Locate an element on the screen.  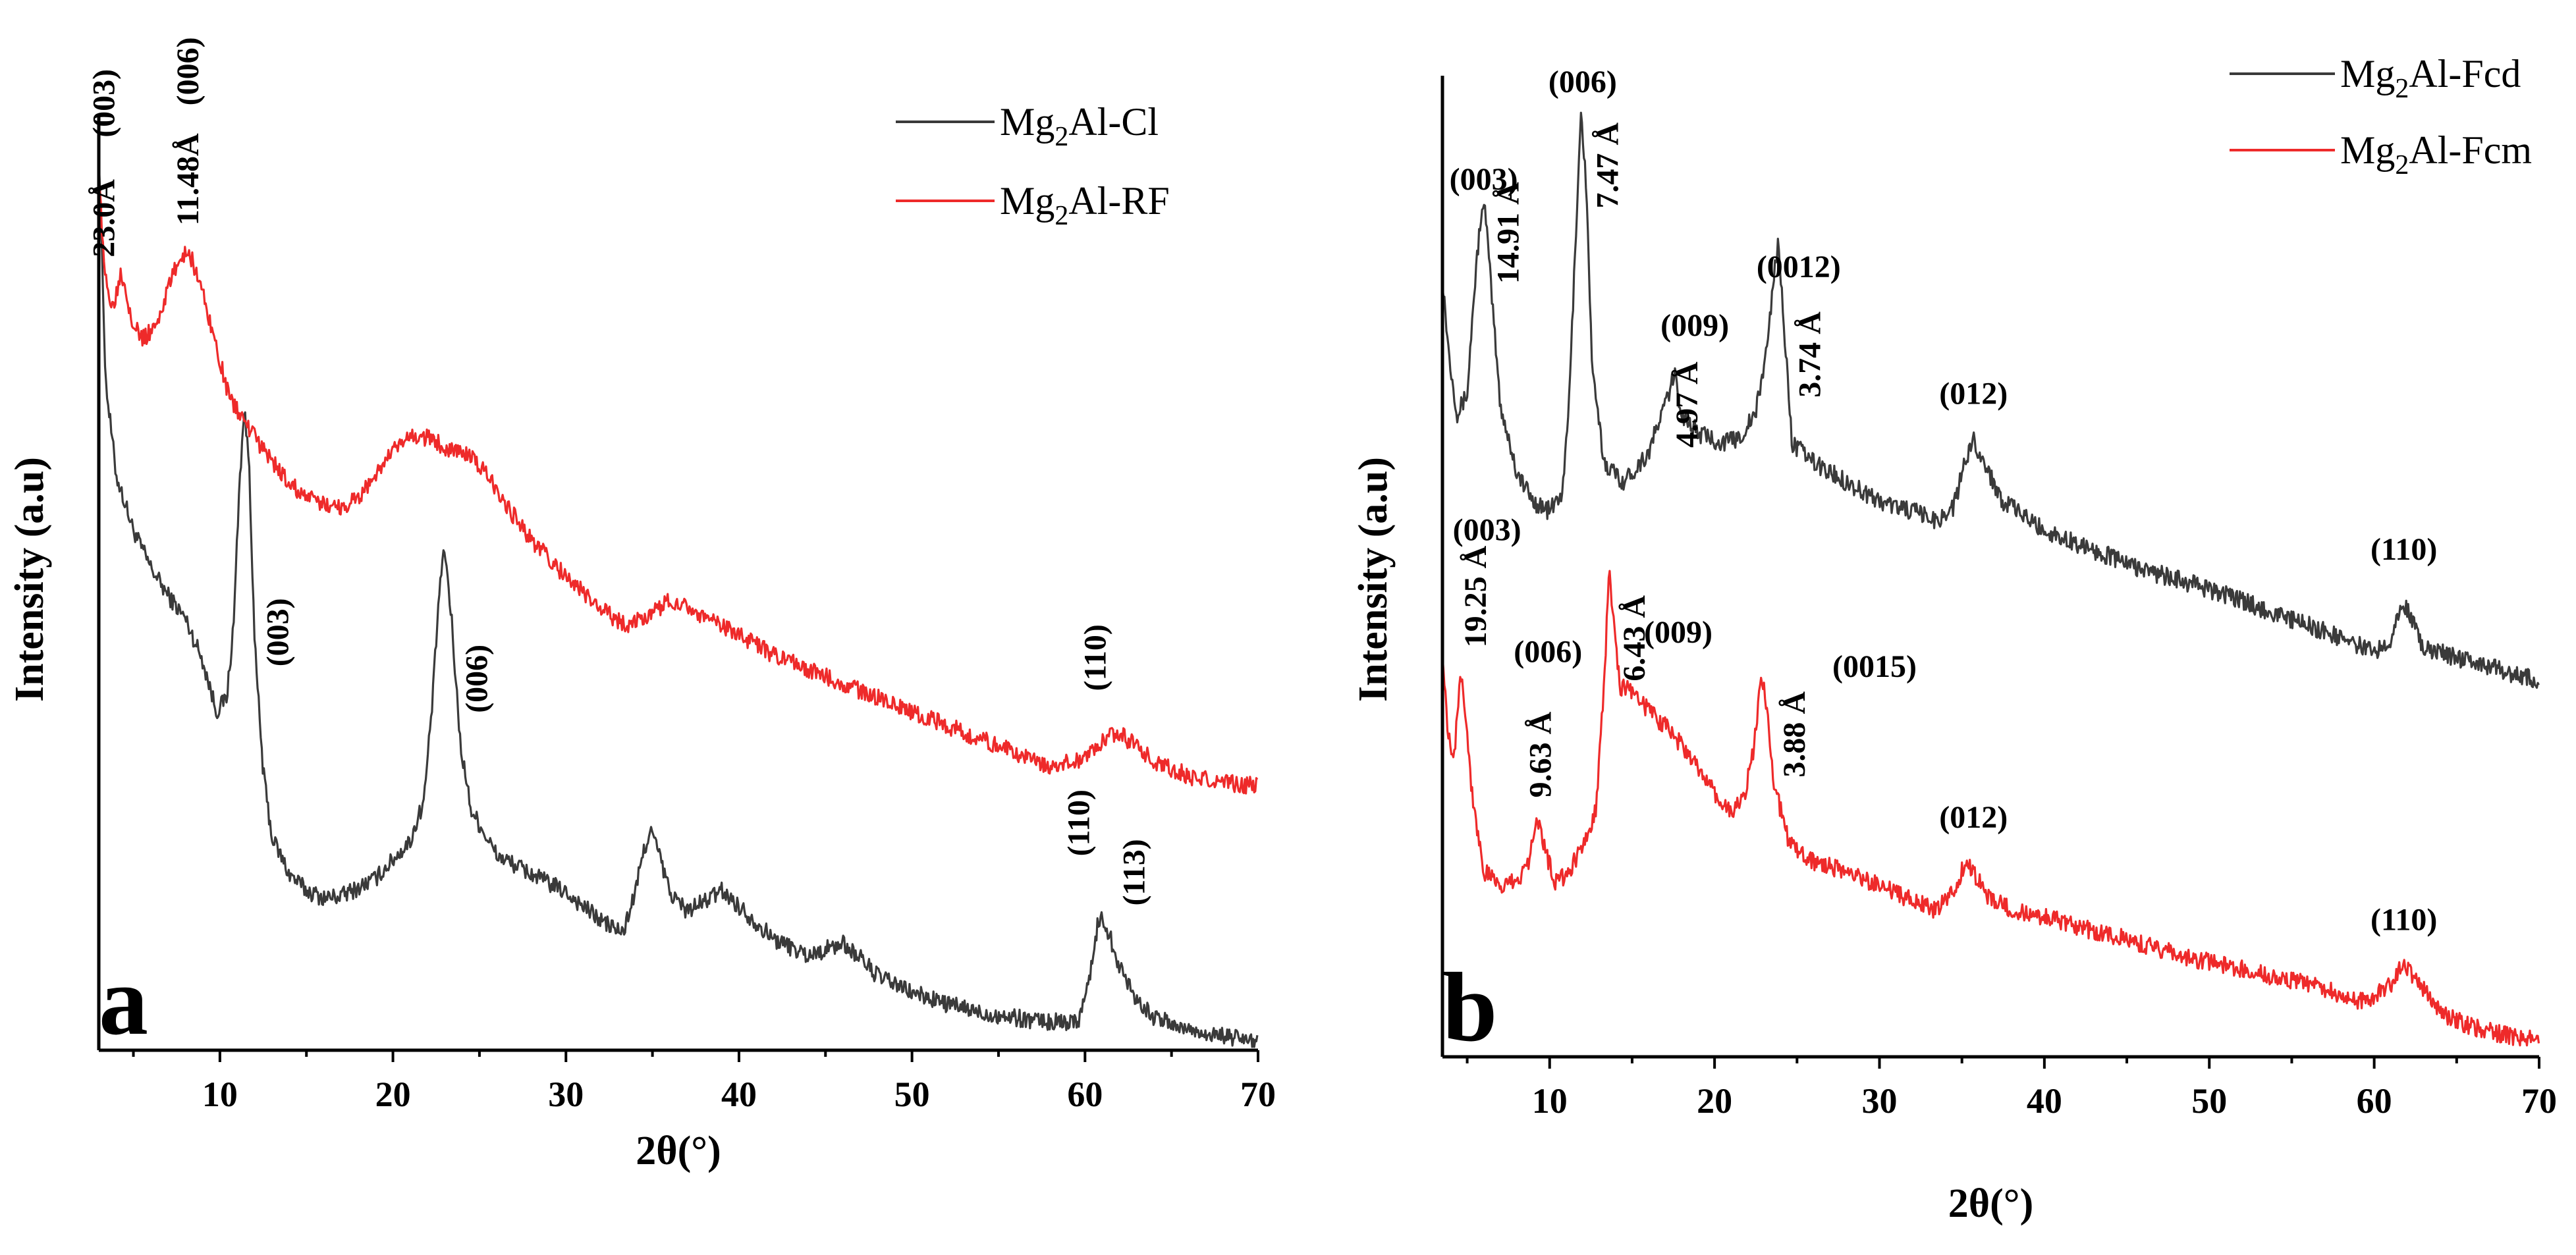
peak-annotation: 3.88 Å is located at coordinates (1794, 734).